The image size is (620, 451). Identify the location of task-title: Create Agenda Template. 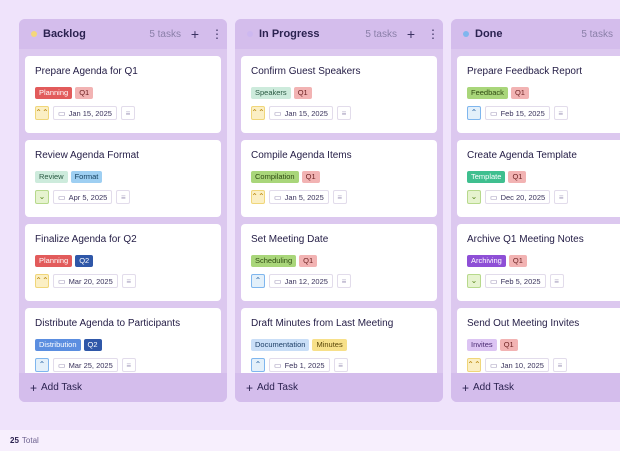
(522, 155).